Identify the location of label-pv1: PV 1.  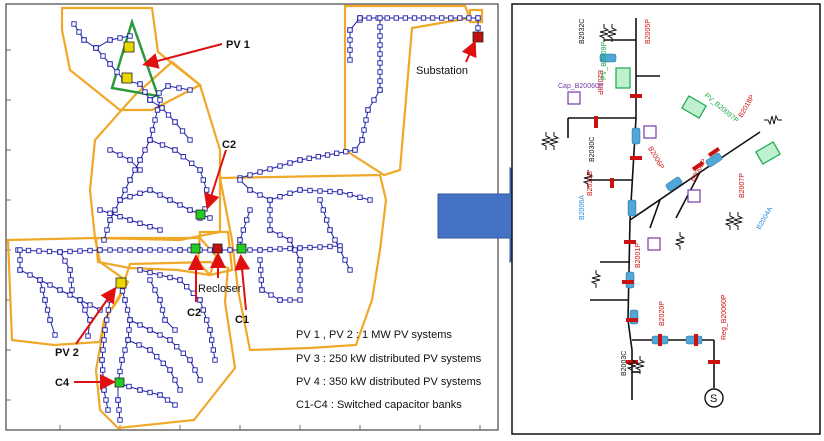
(238, 45).